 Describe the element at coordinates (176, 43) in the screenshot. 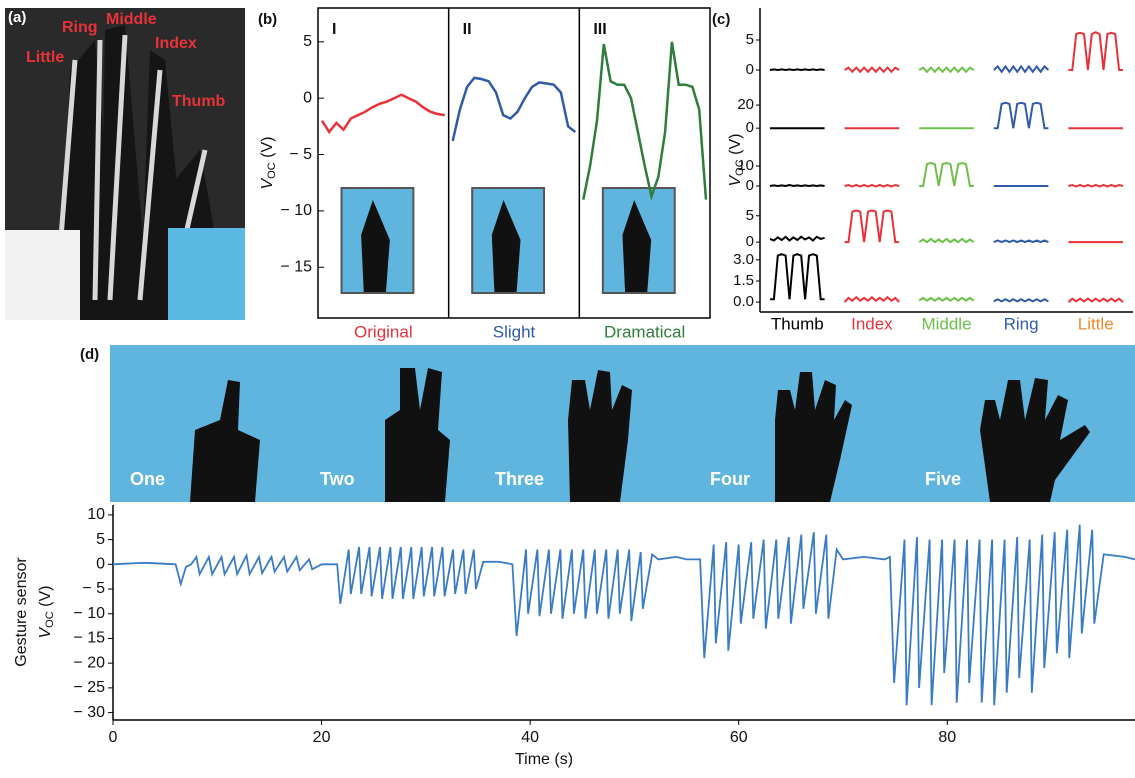

I see `finger-label: Index` at that location.